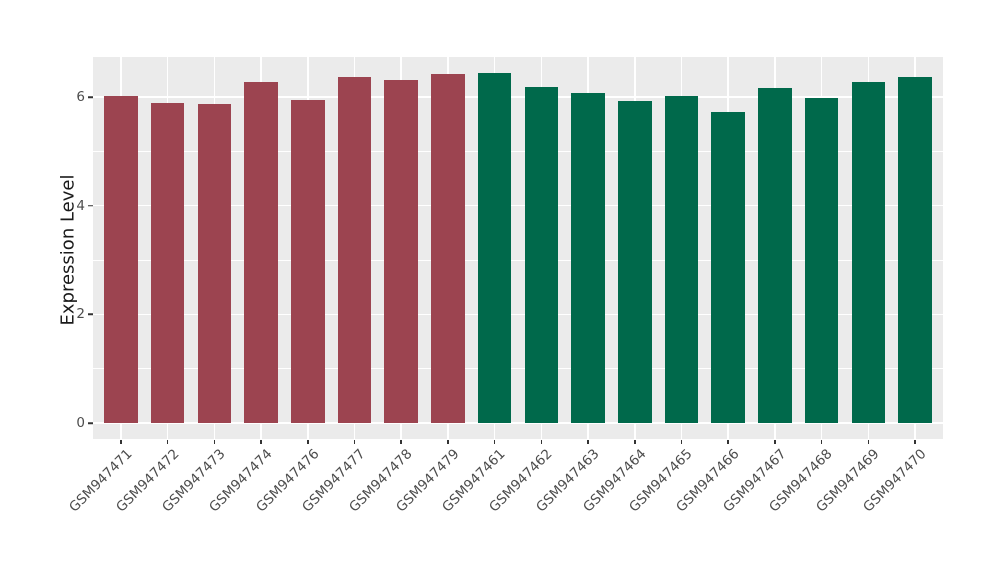 The image size is (1000, 580). What do you see at coordinates (448, 248) in the screenshot?
I see `bar-GSM947479` at bounding box center [448, 248].